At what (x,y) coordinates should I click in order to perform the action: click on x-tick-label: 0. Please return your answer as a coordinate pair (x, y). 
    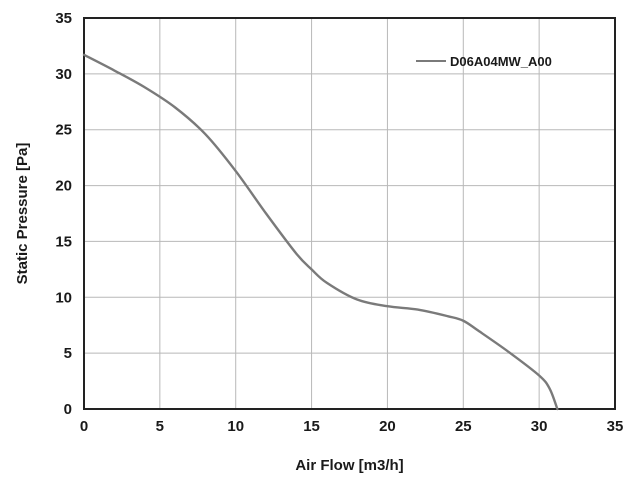
    Looking at the image, I should click on (84, 426).